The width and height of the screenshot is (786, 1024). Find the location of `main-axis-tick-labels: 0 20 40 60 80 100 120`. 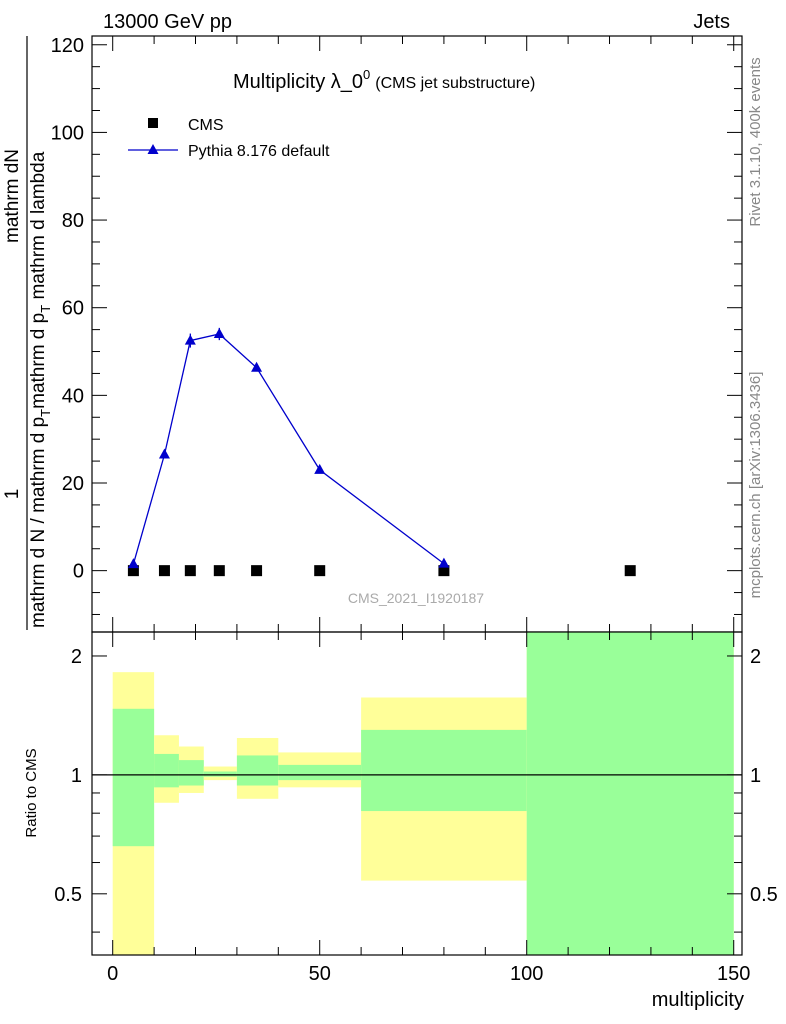

main-axis-tick-labels: 0 20 40 60 80 100 120 is located at coordinates (67, 309).